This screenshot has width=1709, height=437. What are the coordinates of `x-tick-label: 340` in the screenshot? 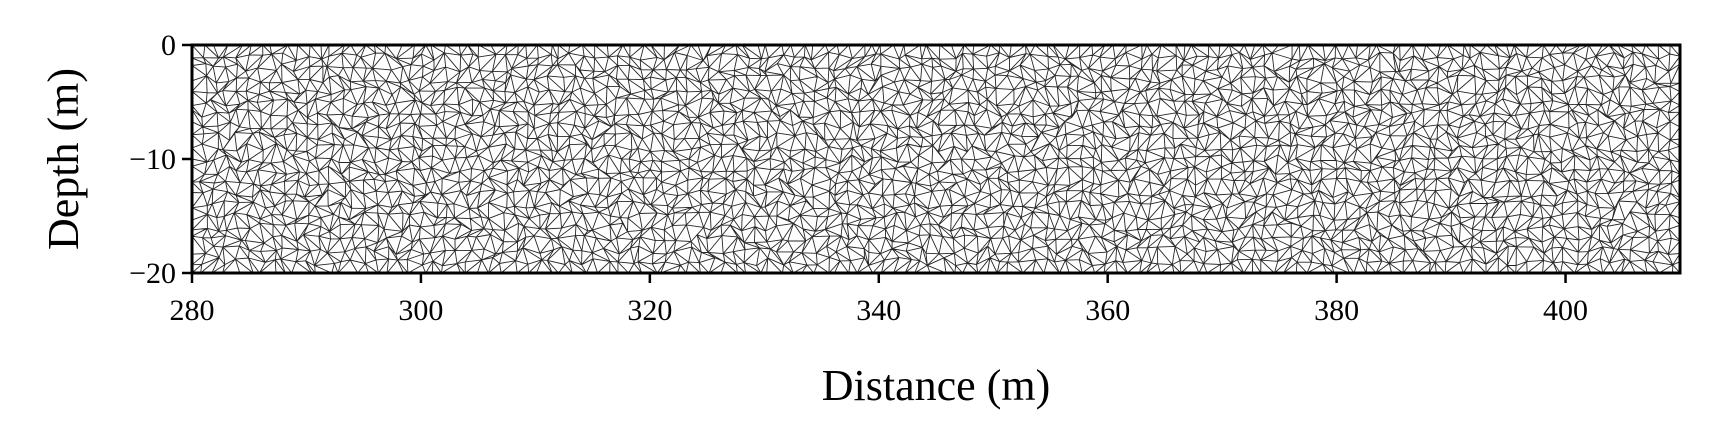 It's located at (878, 310).